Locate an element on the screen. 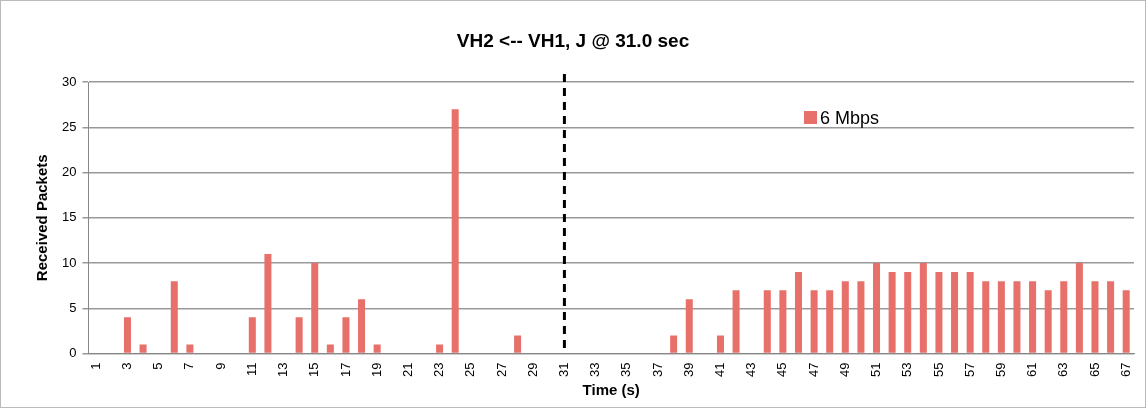 The image size is (1146, 408). x-tick-label: 39 is located at coordinates (688, 370).